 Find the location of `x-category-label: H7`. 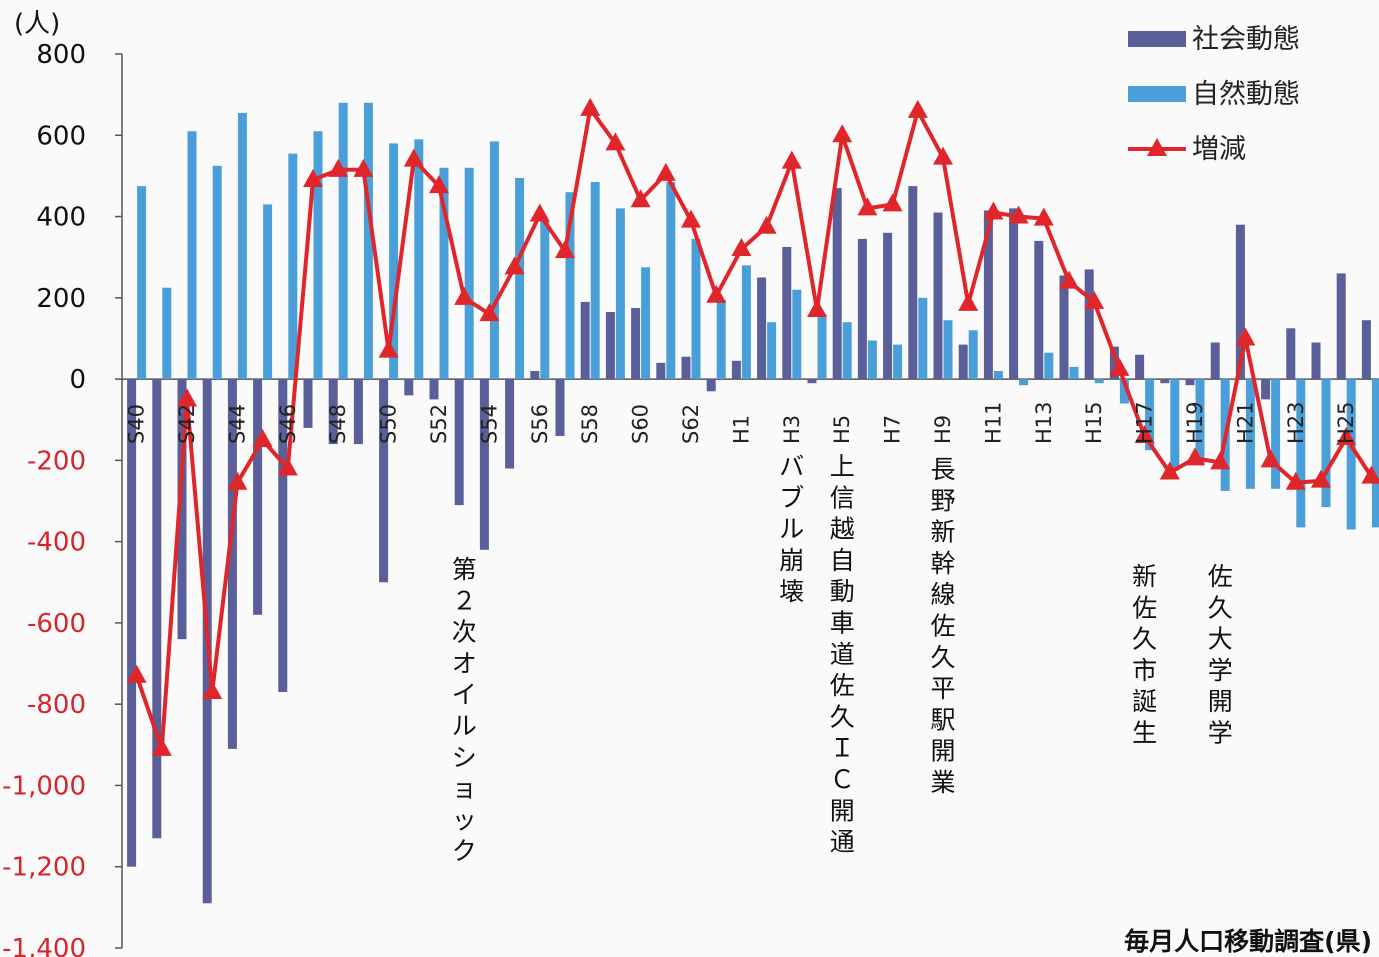

x-category-label: H7 is located at coordinates (893, 429).